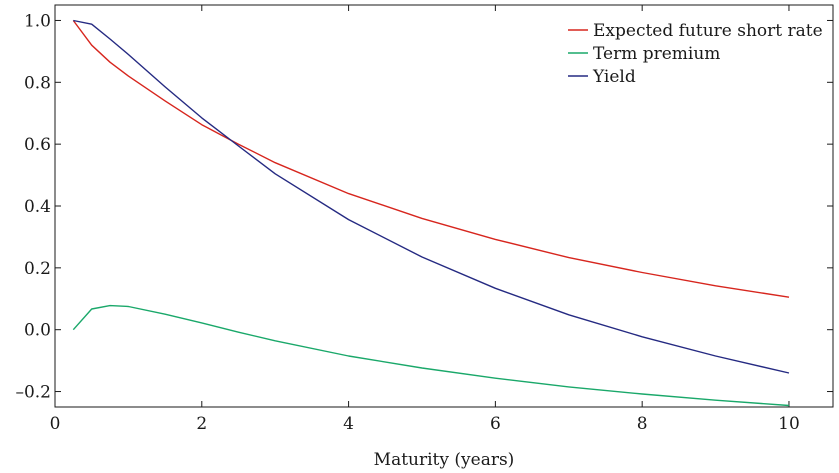  What do you see at coordinates (33, 393) in the screenshot?
I see `y-tick-label: –0.2` at bounding box center [33, 393].